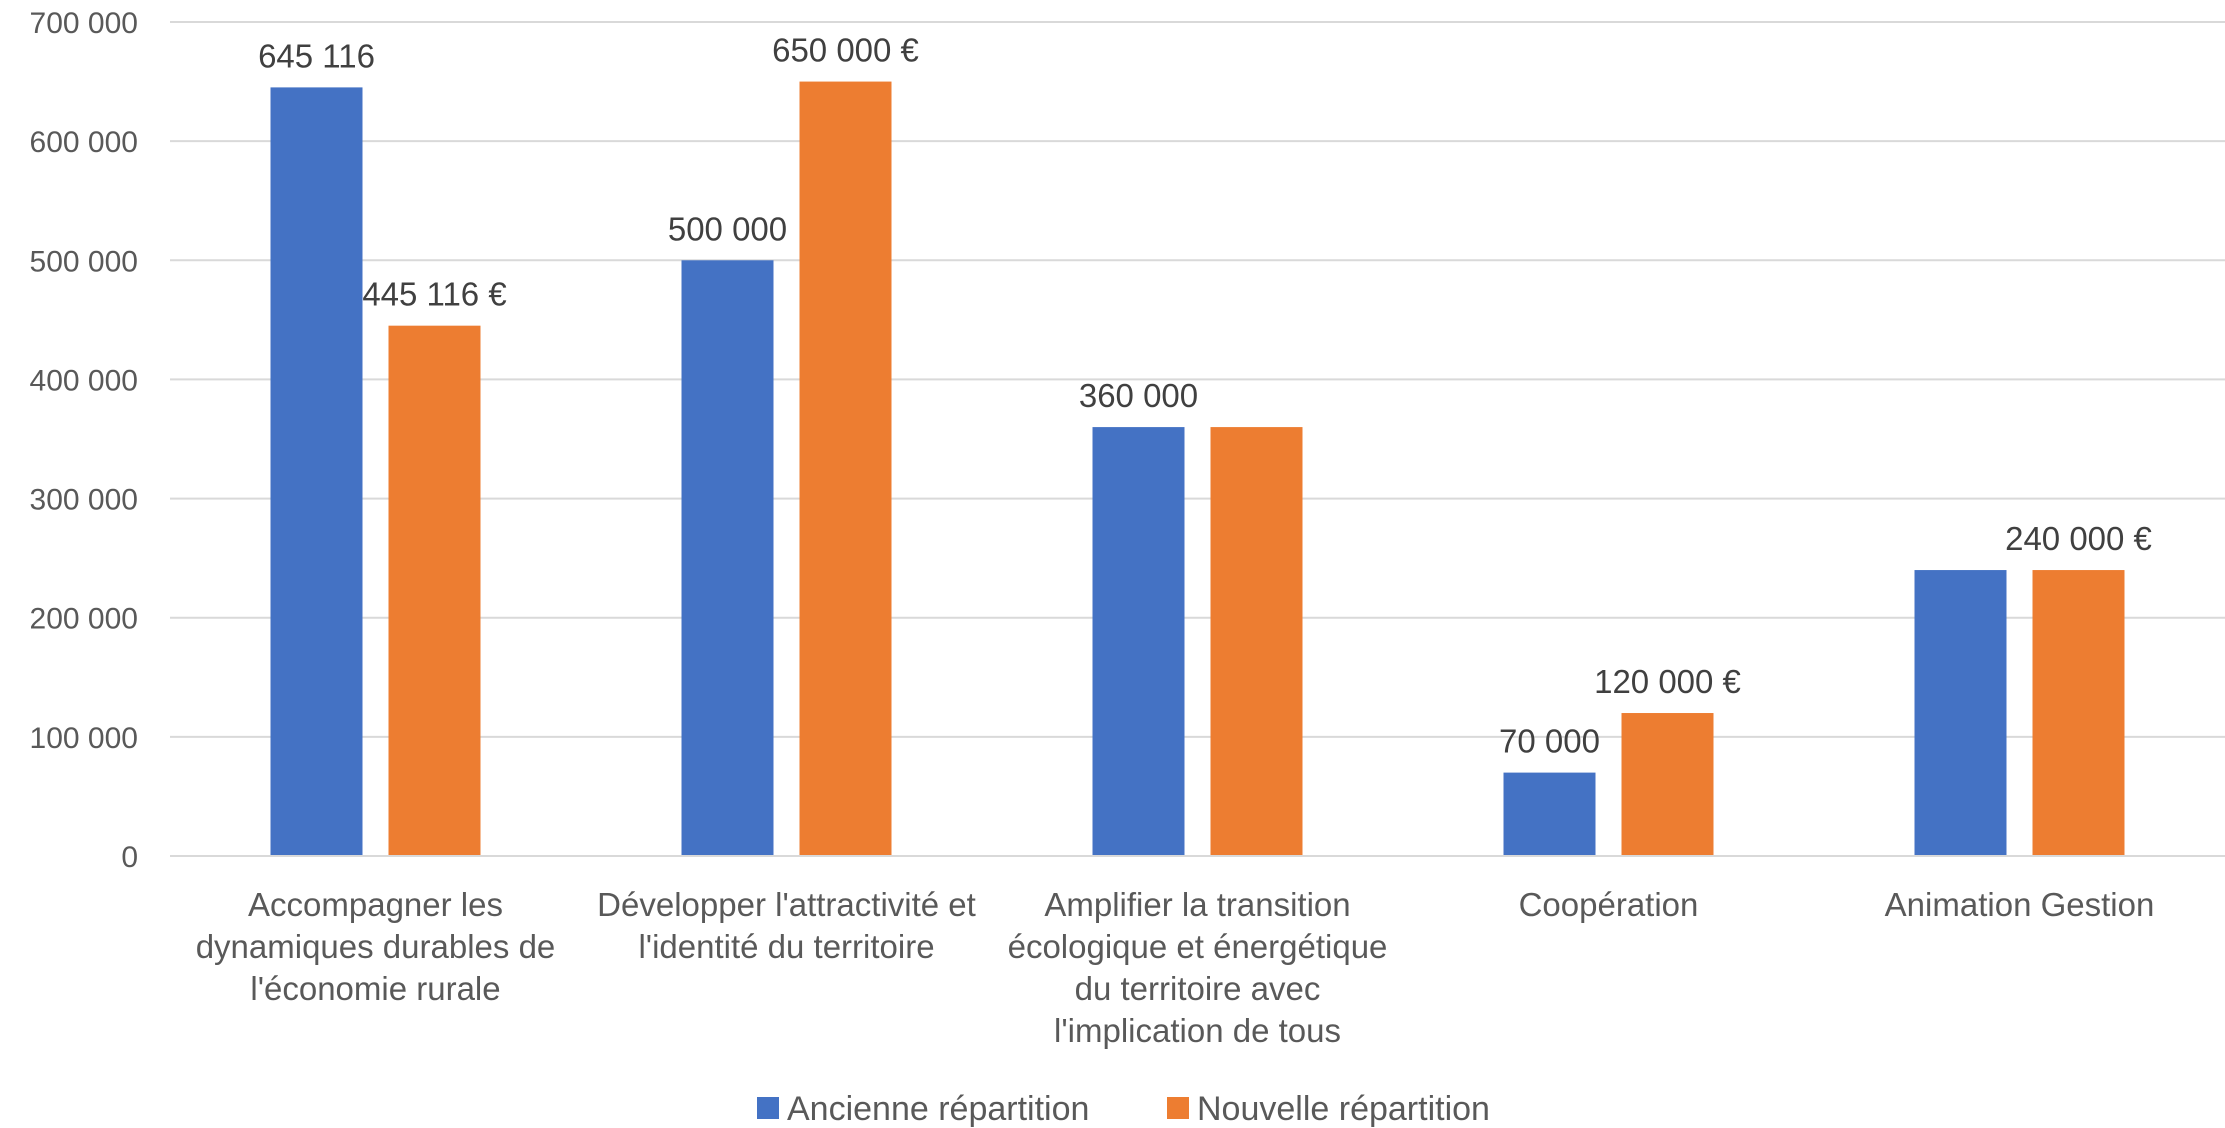 This screenshot has height=1128, width=2225. What do you see at coordinates (1549, 741) in the screenshot?
I see `data-label: 70 000` at bounding box center [1549, 741].